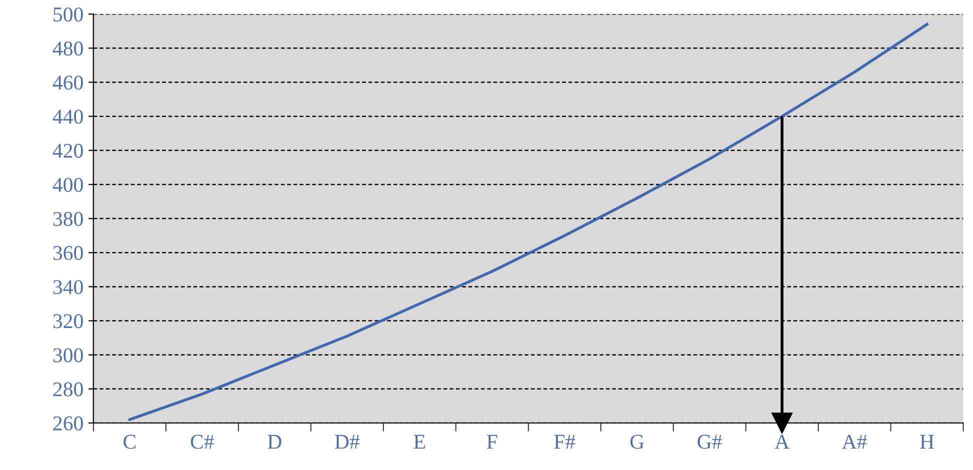  What do you see at coordinates (67, 83) in the screenshot?
I see `y-tick-label: 460` at bounding box center [67, 83].